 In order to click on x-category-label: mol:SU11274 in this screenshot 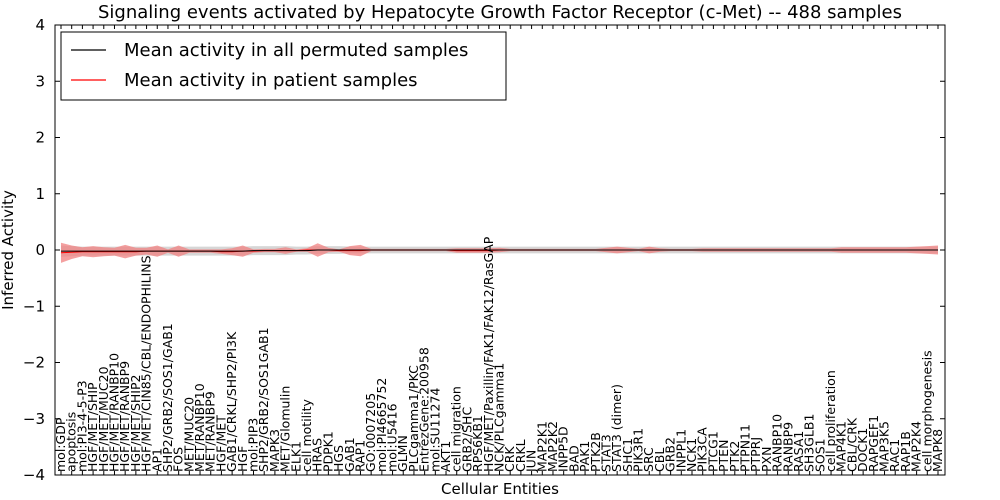, I will do `click(434, 430)`.